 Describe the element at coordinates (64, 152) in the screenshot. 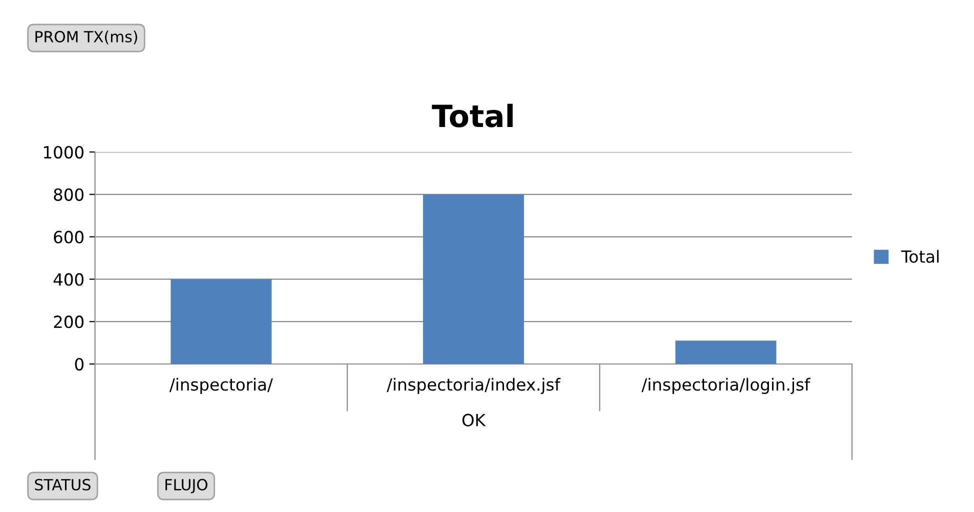

I see `y-tick-label: 1000` at that location.